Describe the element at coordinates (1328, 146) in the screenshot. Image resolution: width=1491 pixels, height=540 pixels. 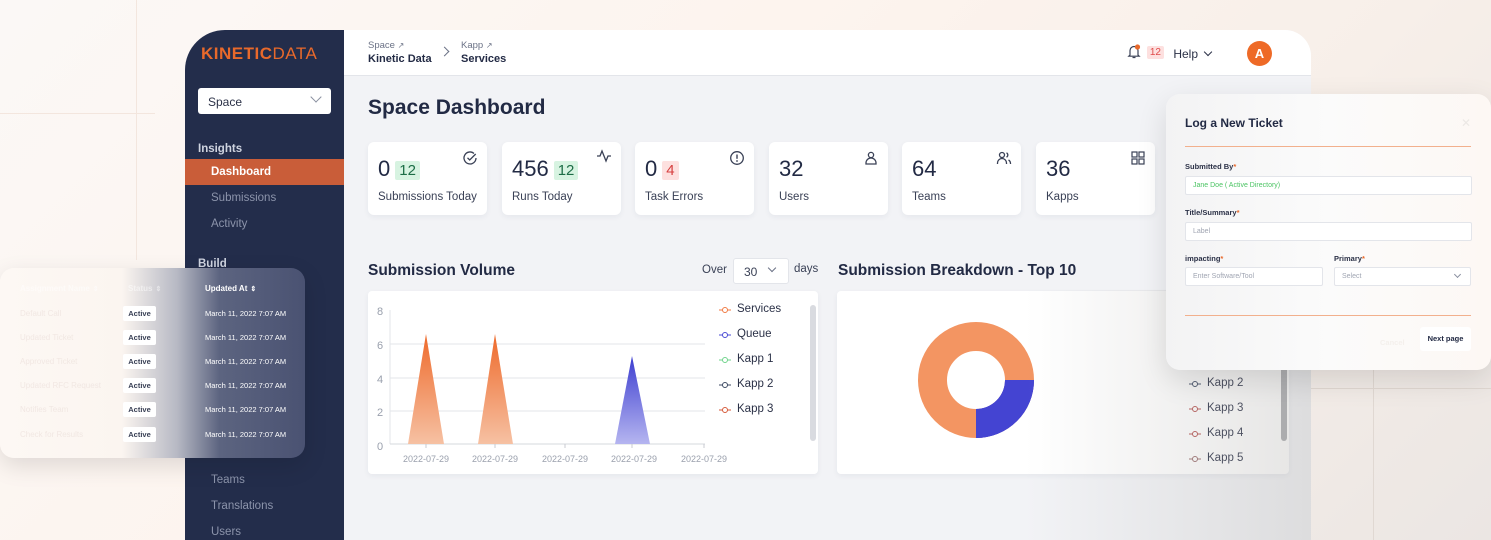
I see `divider` at that location.